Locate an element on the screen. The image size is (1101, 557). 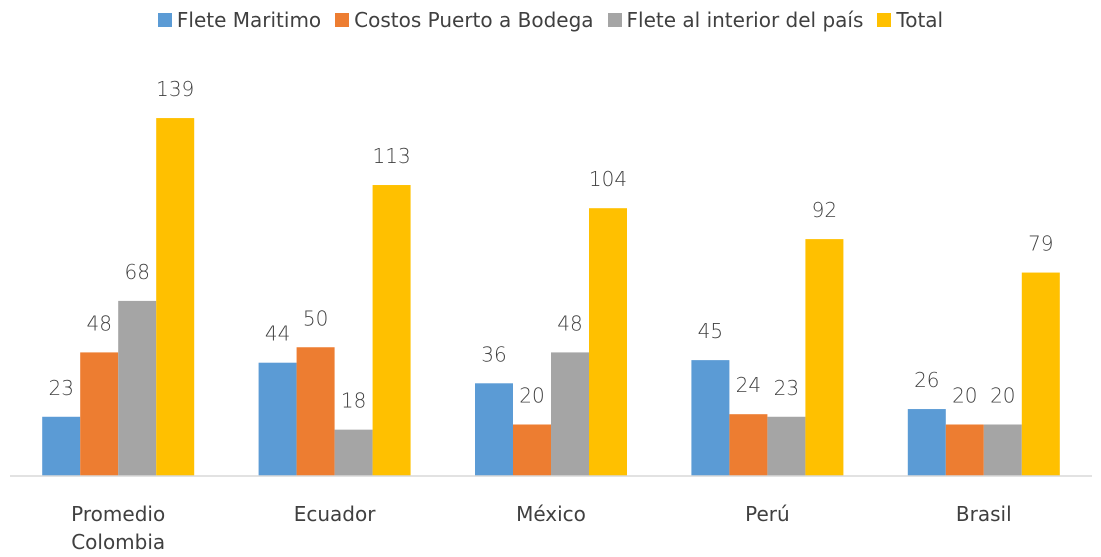
data-label: 45 is located at coordinates (710, 331).